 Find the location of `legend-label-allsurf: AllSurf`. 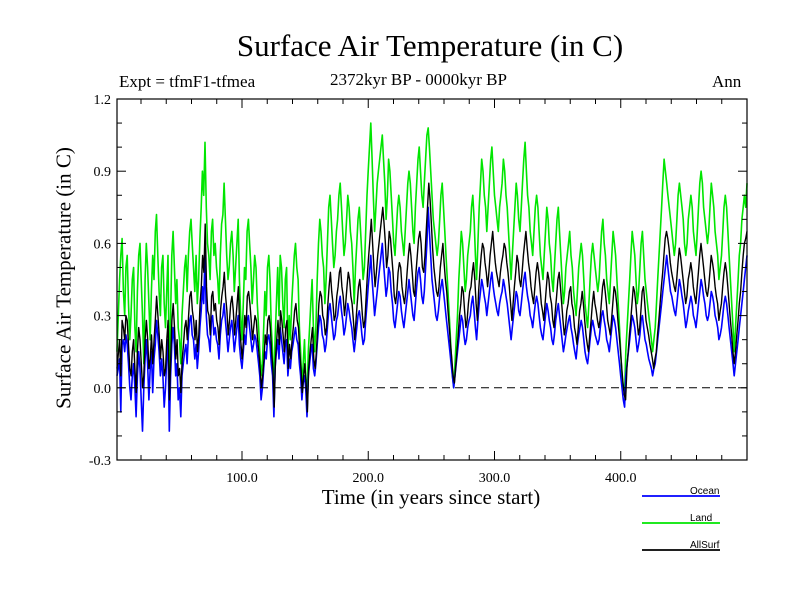

legend-label-allsurf: AllSurf is located at coordinates (705, 545).